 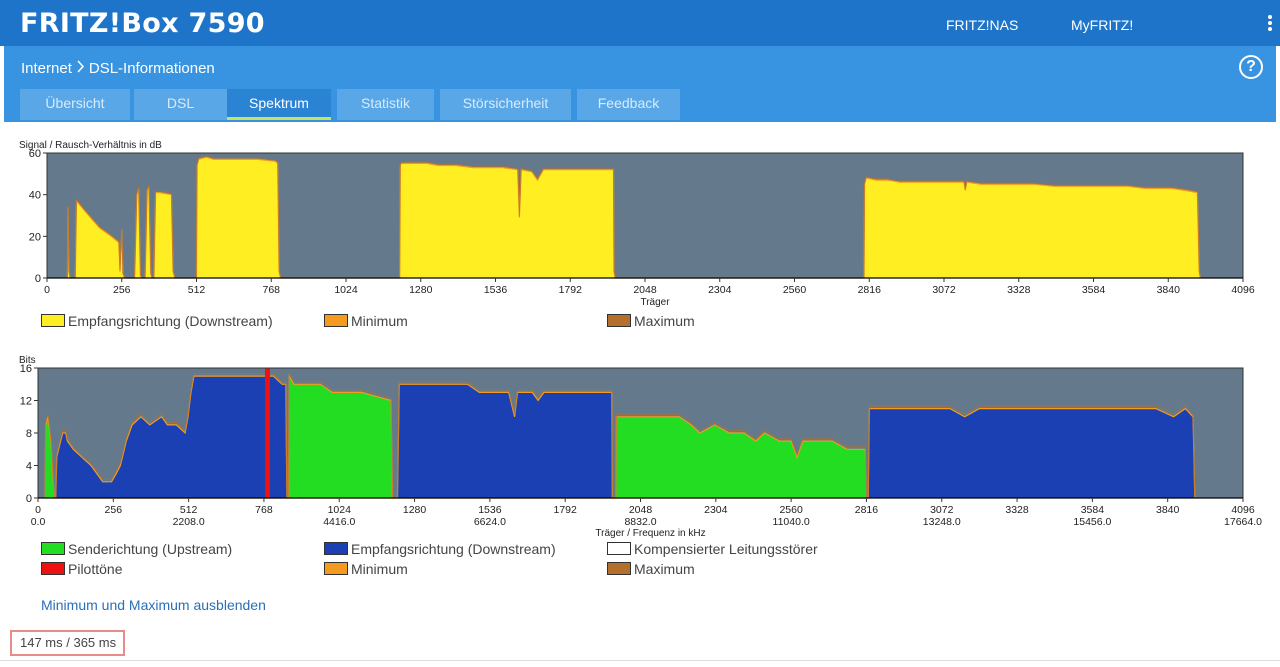 What do you see at coordinates (1102, 25) in the screenshot?
I see `myfritz-link: MyFRITZ!` at bounding box center [1102, 25].